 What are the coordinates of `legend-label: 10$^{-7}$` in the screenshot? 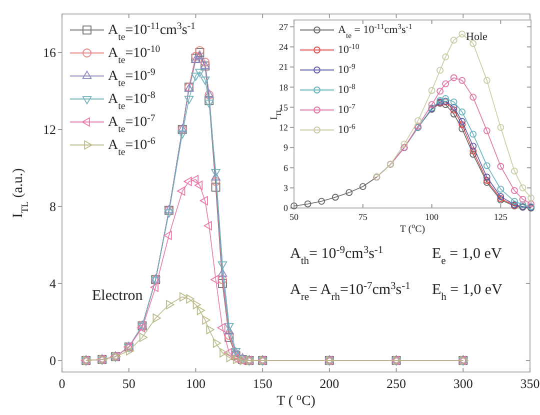 It's located at (347, 109).